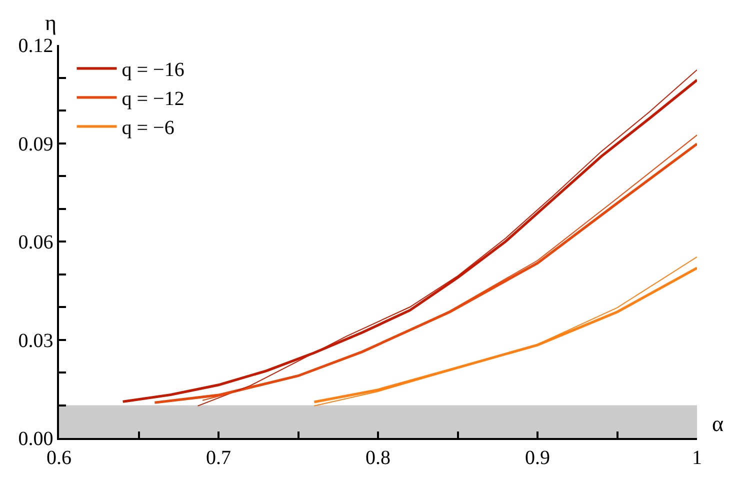 The height and width of the screenshot is (480, 730). What do you see at coordinates (697, 457) in the screenshot?
I see `x-tick-label: 1` at bounding box center [697, 457].